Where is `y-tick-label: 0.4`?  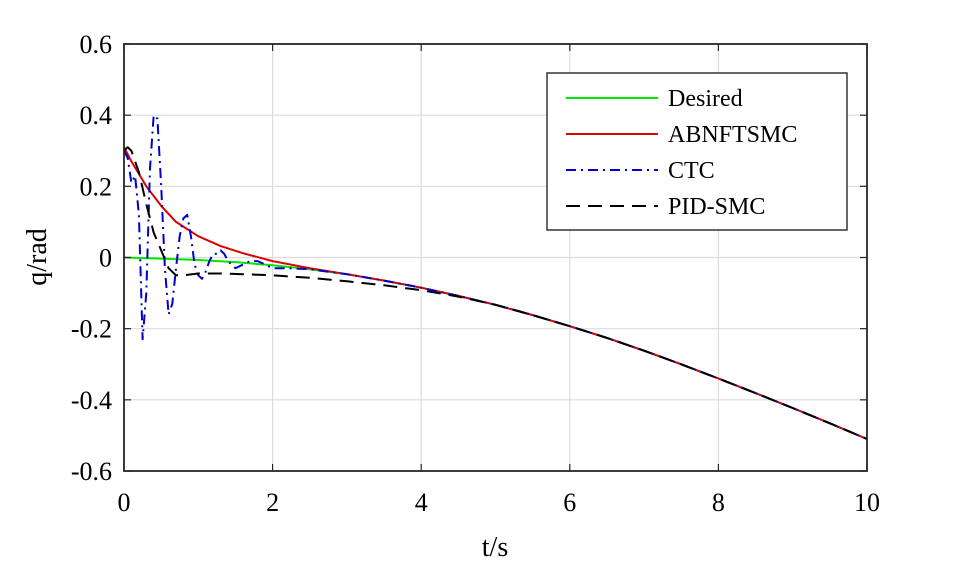
y-tick-label: 0.4 is located at coordinates (96, 115).